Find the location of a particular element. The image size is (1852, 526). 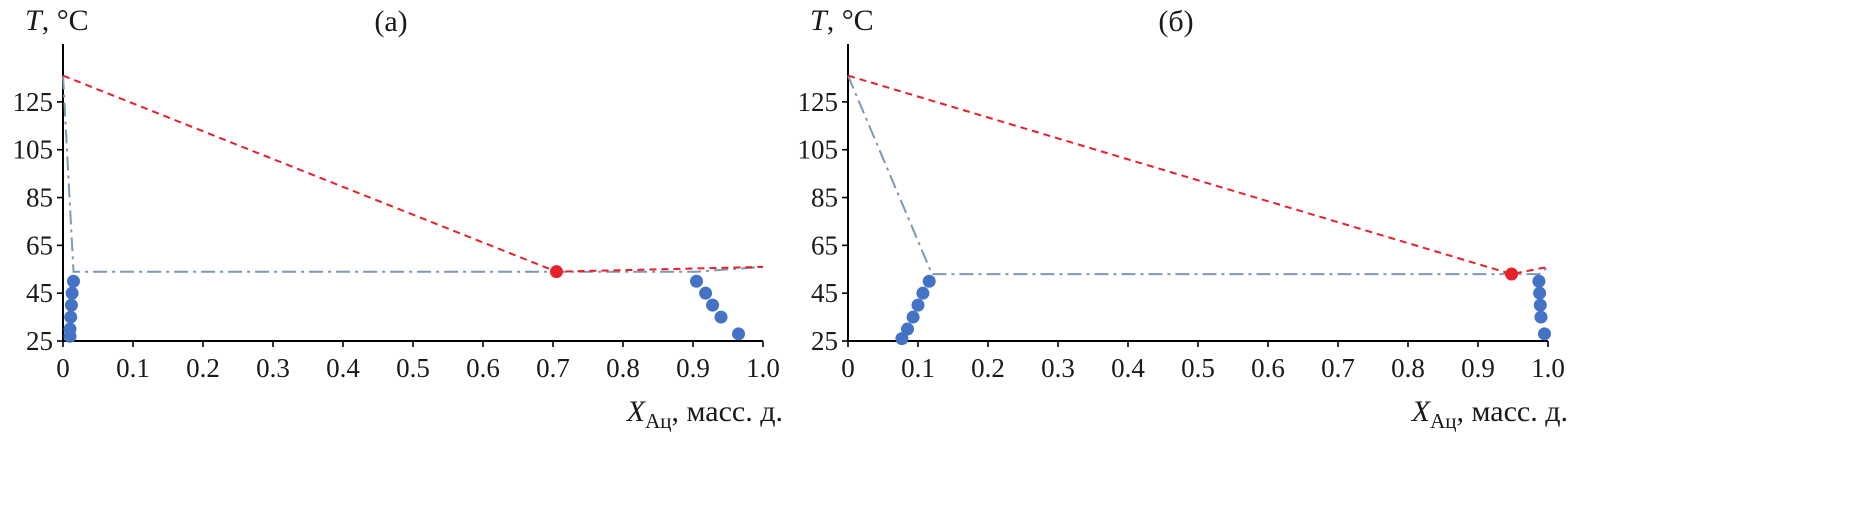

panel-a-x-tick-label: 1.0 is located at coordinates (763, 368).